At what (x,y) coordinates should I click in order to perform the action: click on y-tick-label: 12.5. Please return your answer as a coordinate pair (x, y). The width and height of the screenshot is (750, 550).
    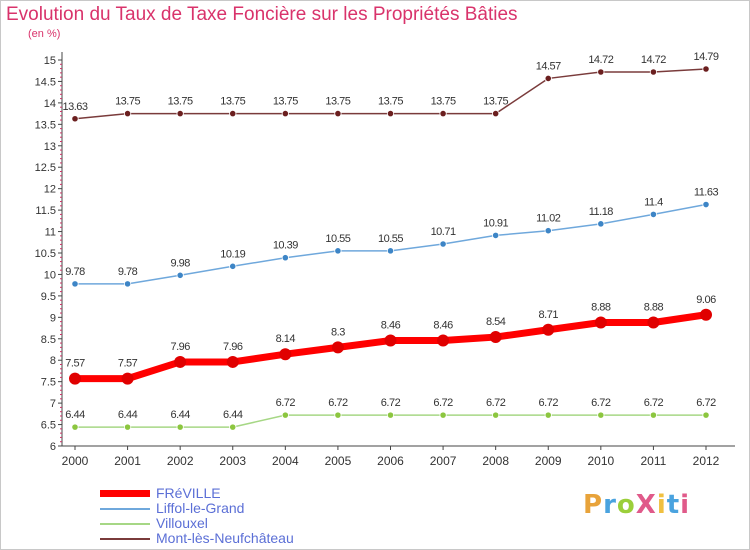
    Looking at the image, I should click on (45, 168).